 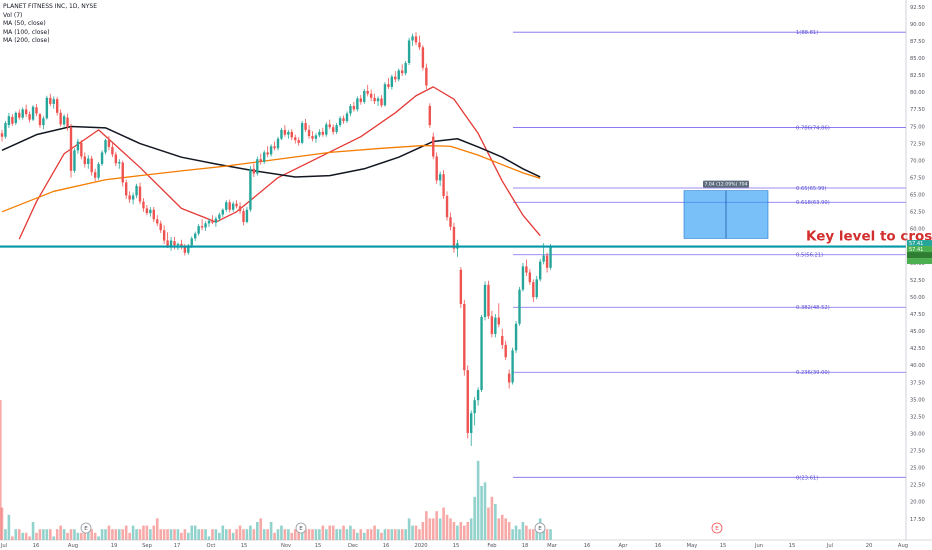 I want to click on price-tick-label: 52.50, so click(x=917, y=281).